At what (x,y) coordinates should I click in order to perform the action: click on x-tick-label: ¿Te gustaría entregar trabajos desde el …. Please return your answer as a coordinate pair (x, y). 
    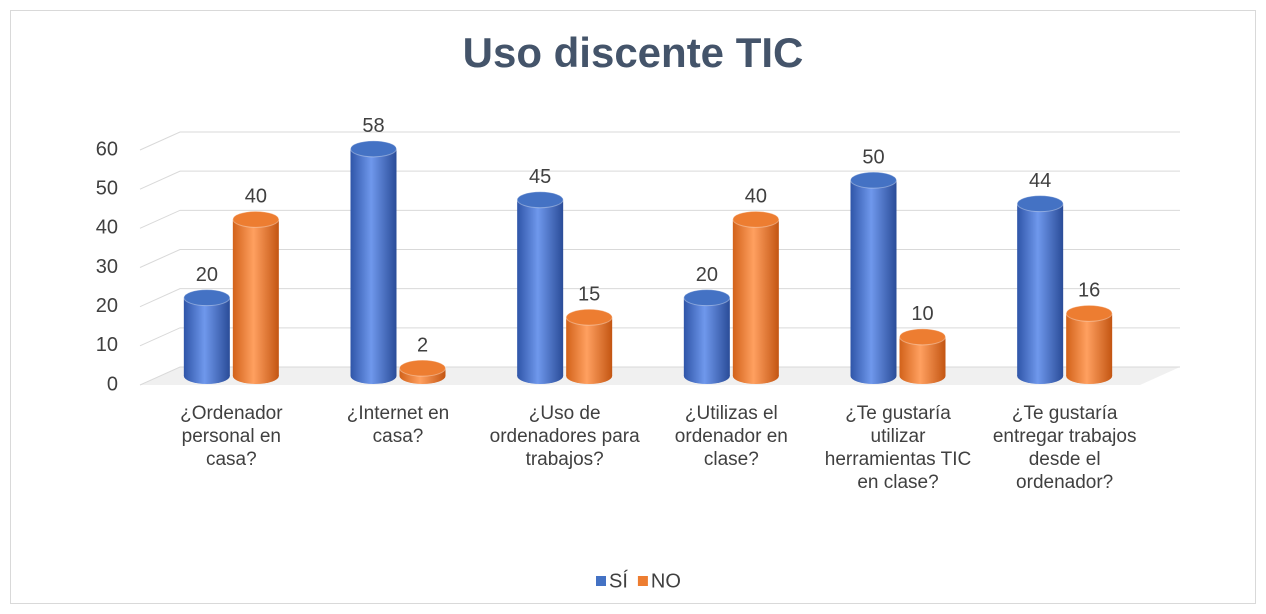
    Looking at the image, I should click on (1064, 448).